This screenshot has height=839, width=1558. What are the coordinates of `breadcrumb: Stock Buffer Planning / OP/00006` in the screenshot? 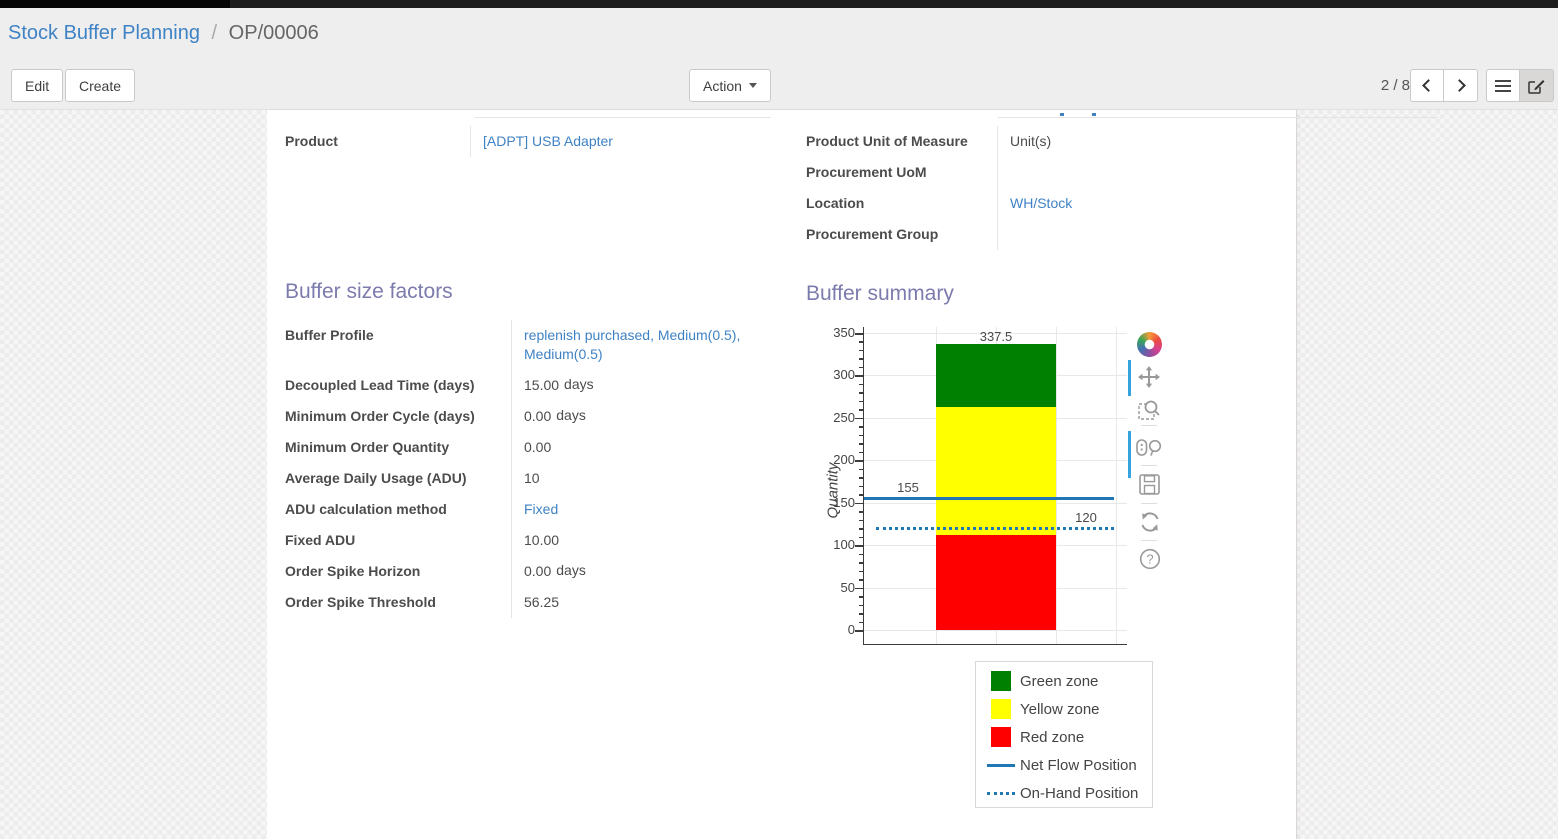 It's located at (163, 33).